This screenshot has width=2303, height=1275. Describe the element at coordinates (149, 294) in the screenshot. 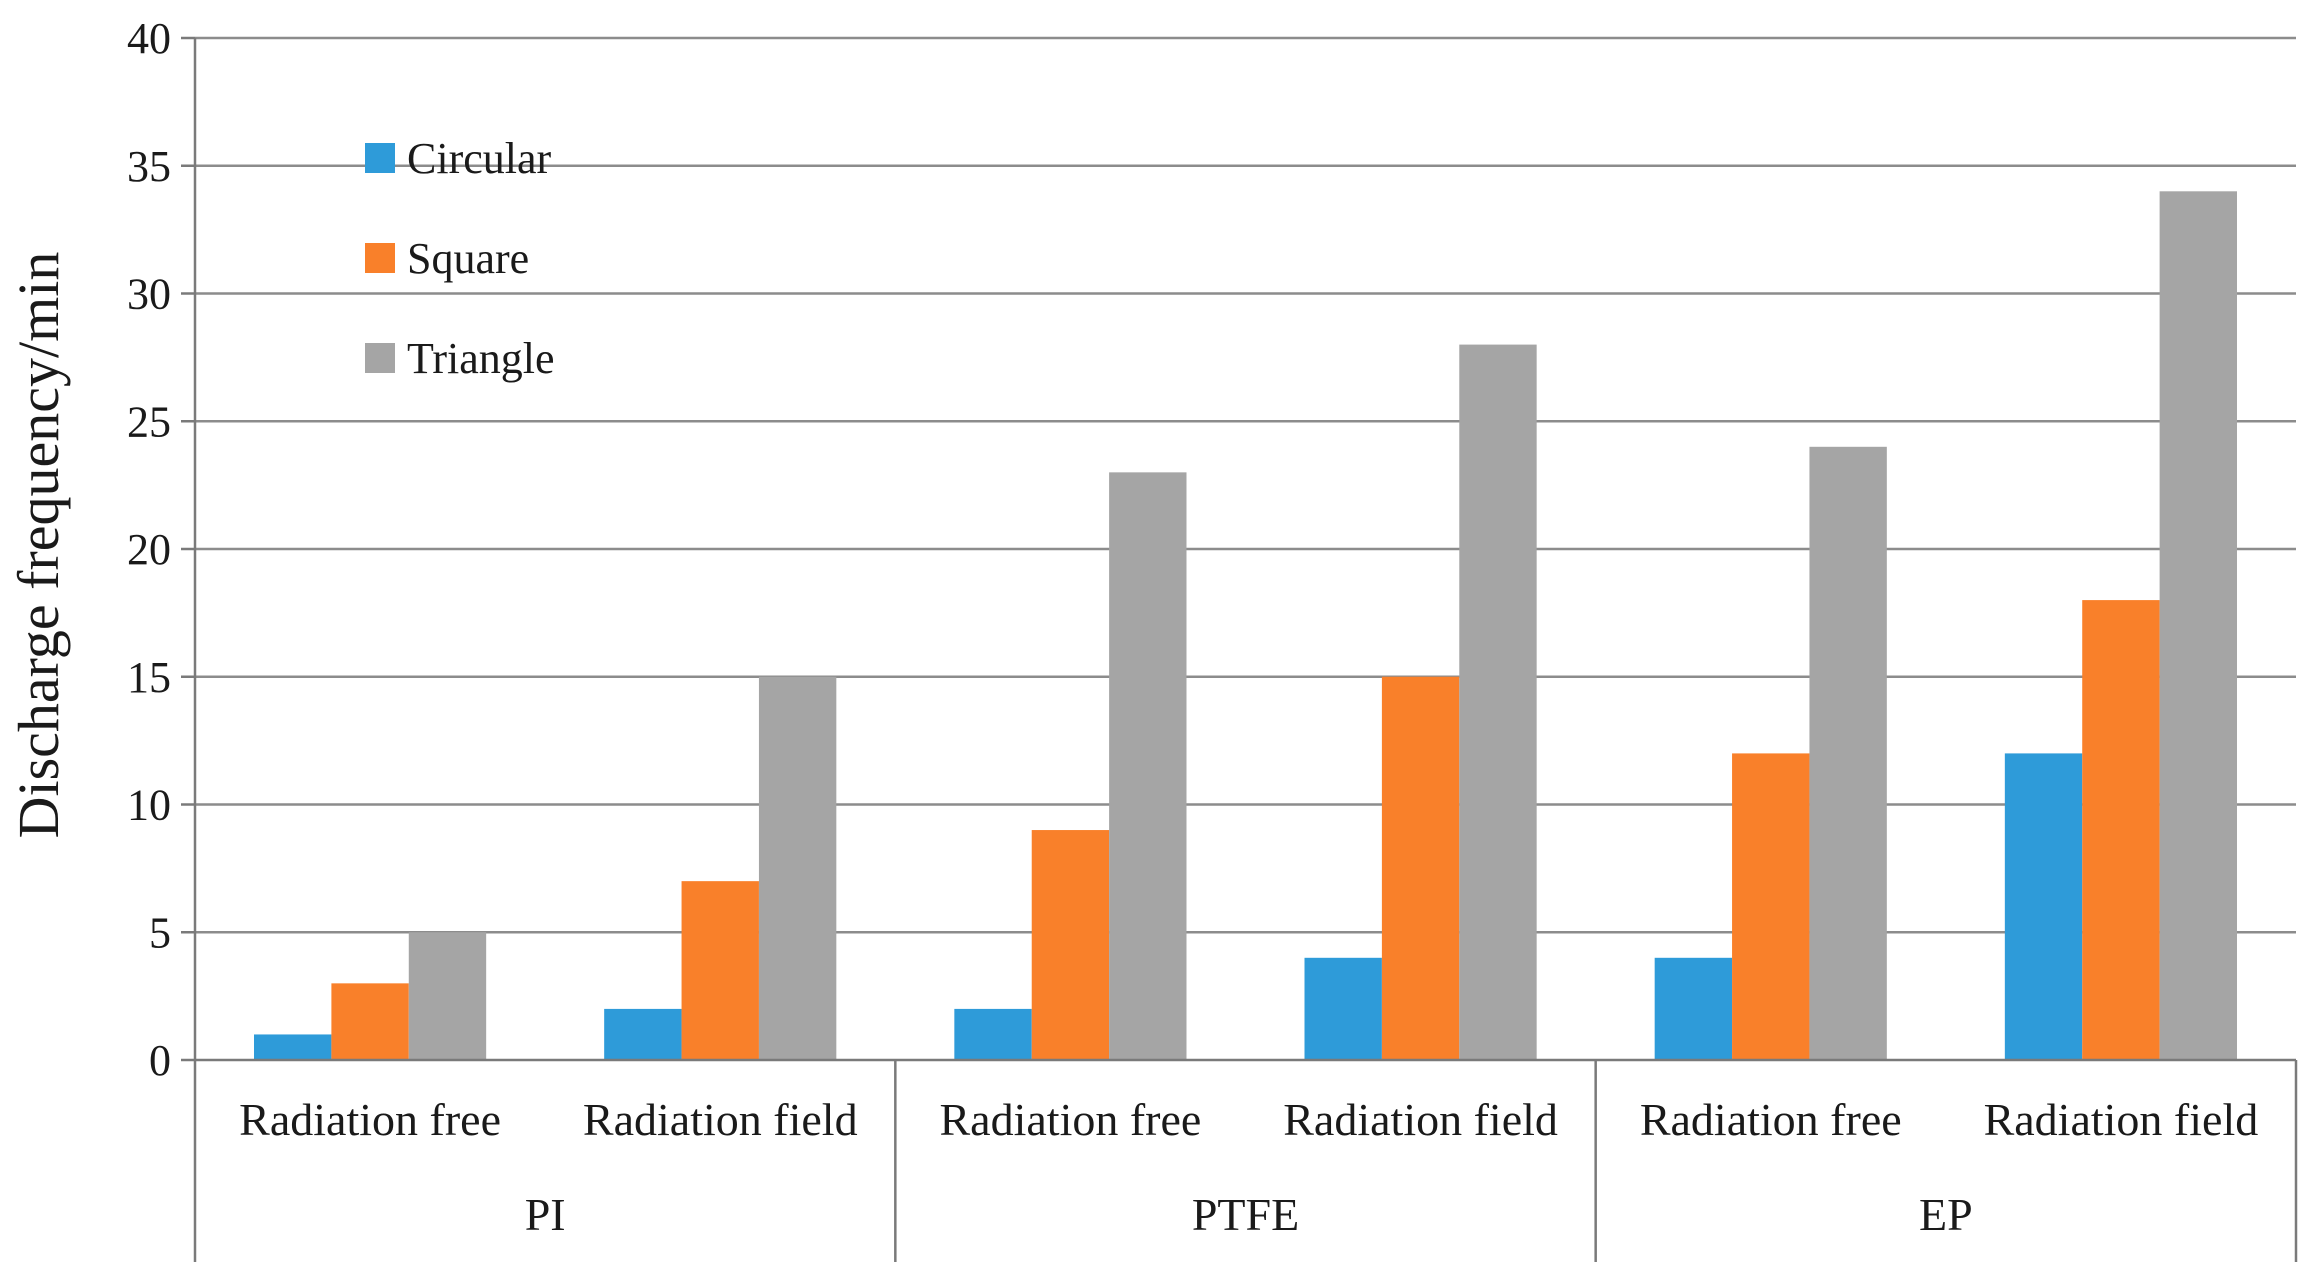

I see `y-tick-label: 30` at that location.